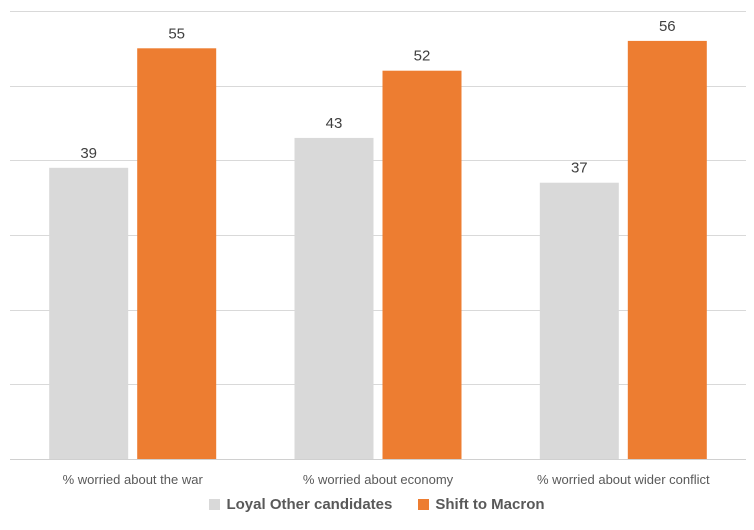  What do you see at coordinates (623, 479) in the screenshot?
I see `x-tick-label-2: % worried about wider conflict` at bounding box center [623, 479].